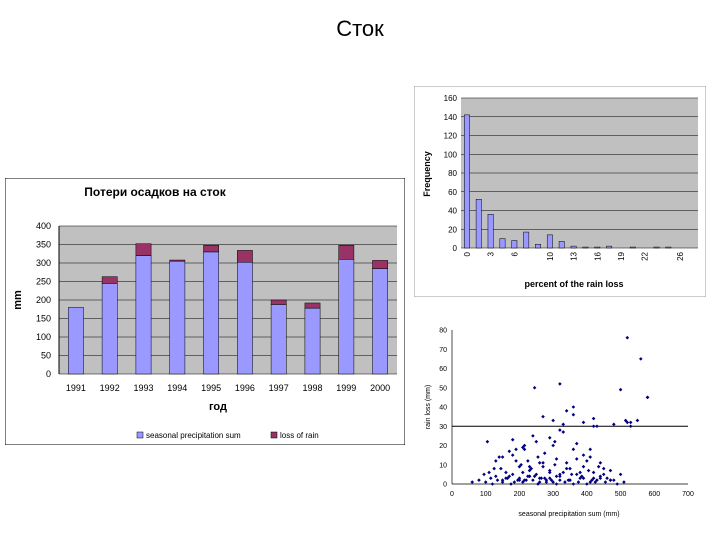  What do you see at coordinates (245, 388) in the screenshot?
I see `x-tick-label: 1996` at bounding box center [245, 388].